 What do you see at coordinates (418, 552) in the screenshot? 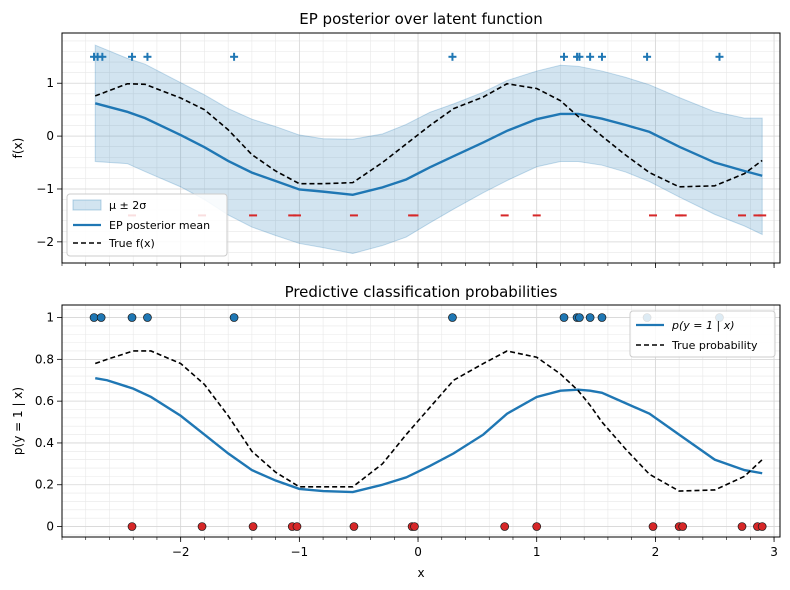
I see `x-tick-label: 0` at bounding box center [418, 552].